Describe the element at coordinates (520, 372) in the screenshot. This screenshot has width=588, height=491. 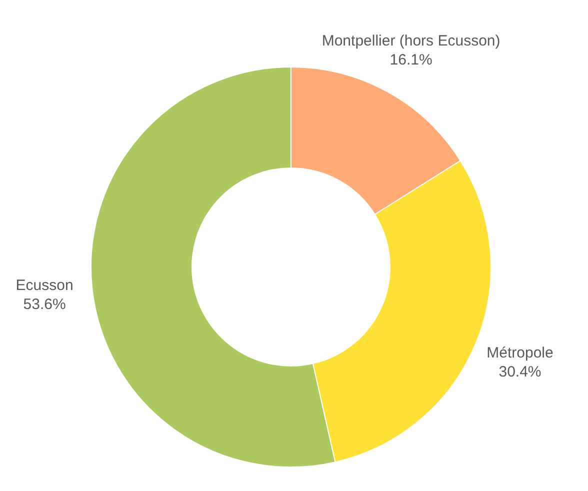
I see `data-label: 30.4%` at that location.